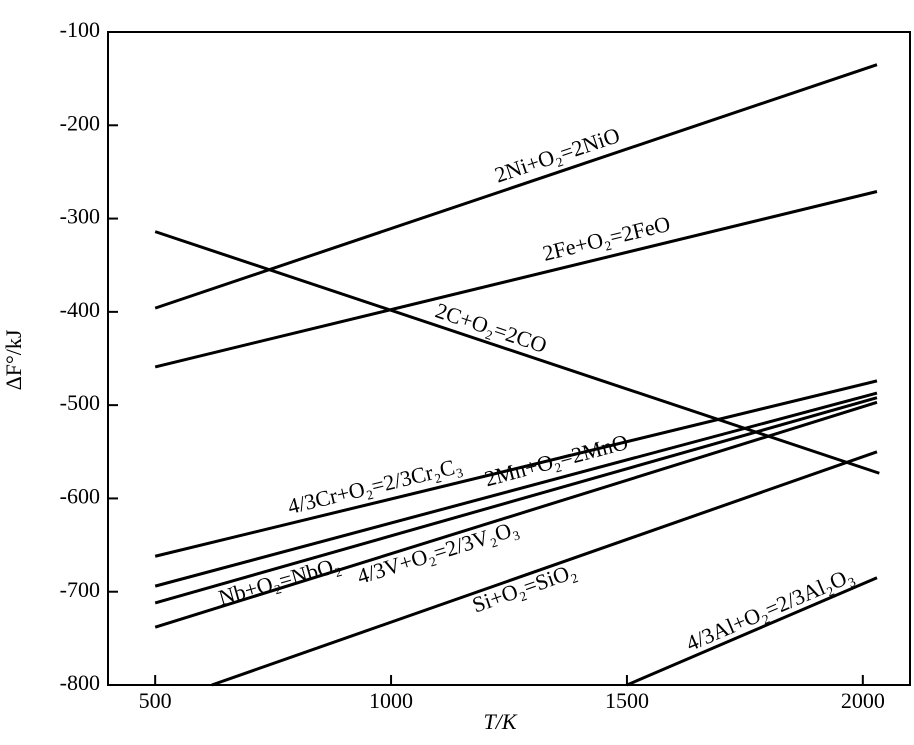 This screenshot has width=914, height=745. I want to click on y-tick-label: -400, so click(80, 309).